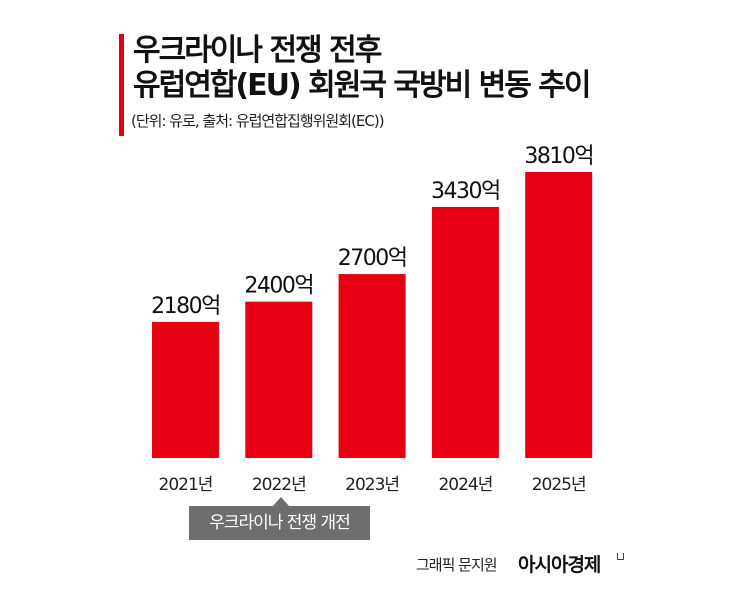 This screenshot has width=745, height=596. I want to click on x-tick-label: 2022년, so click(279, 485).